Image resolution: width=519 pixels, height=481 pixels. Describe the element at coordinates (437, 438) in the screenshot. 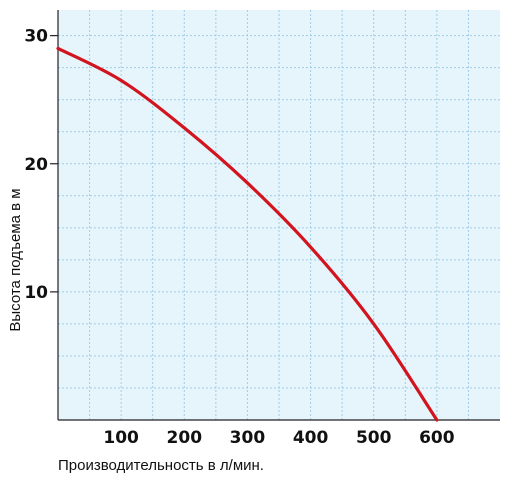

I see `x-tick-label: 600` at that location.